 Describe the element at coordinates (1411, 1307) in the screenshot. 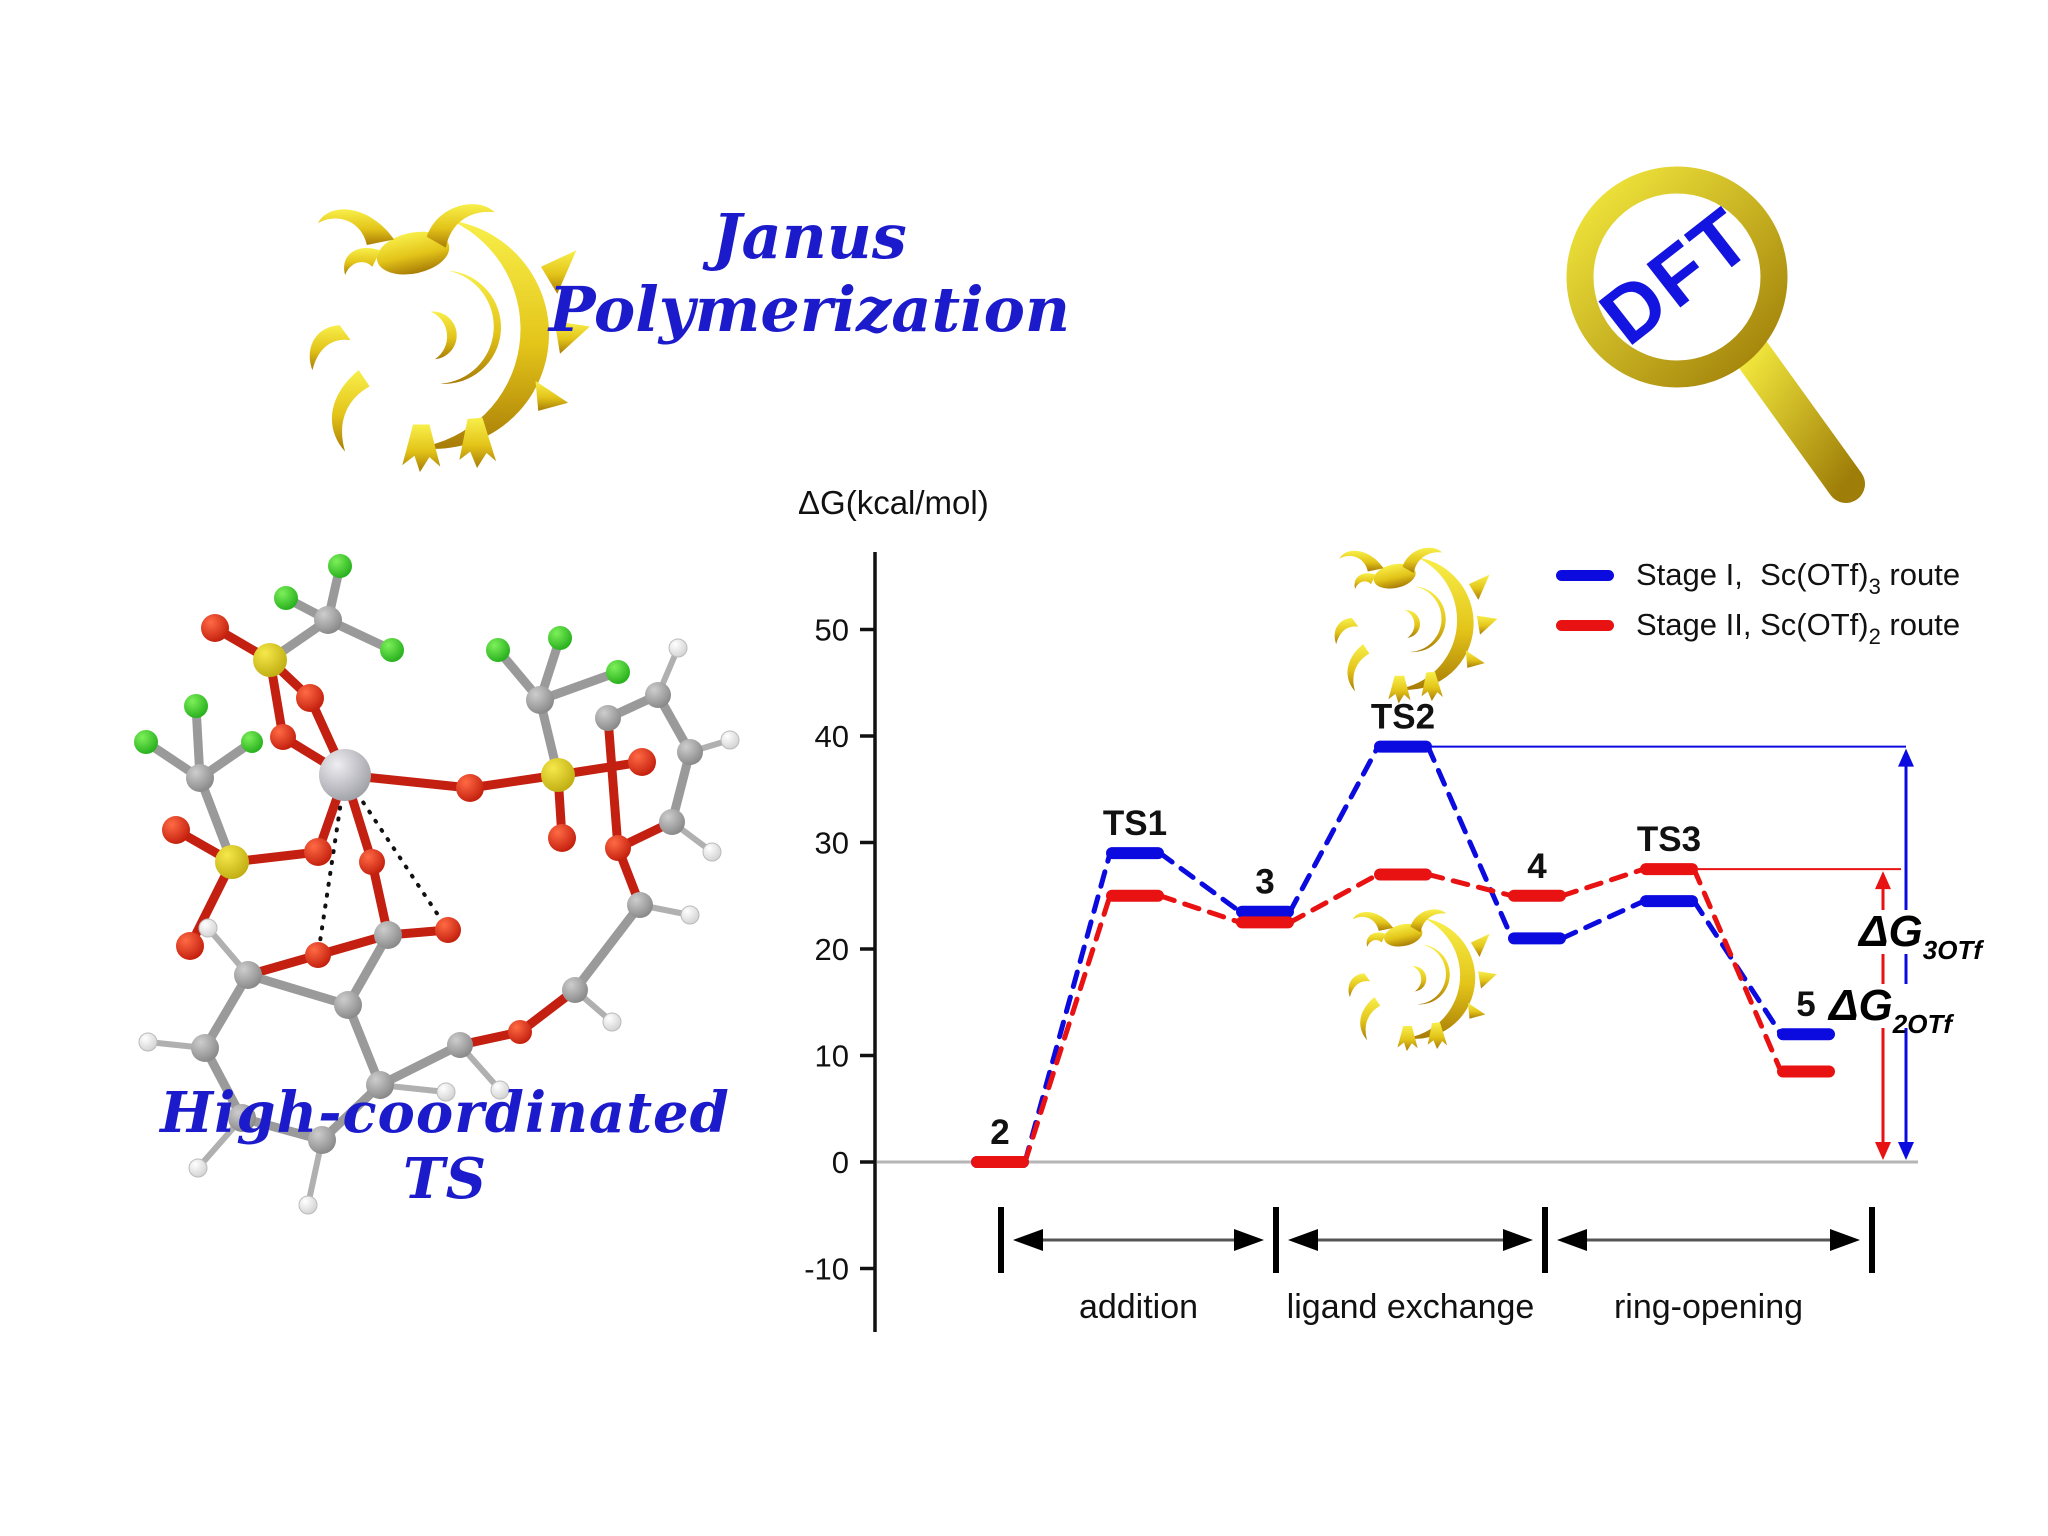

I see `stage-label: ligand exchange` at that location.